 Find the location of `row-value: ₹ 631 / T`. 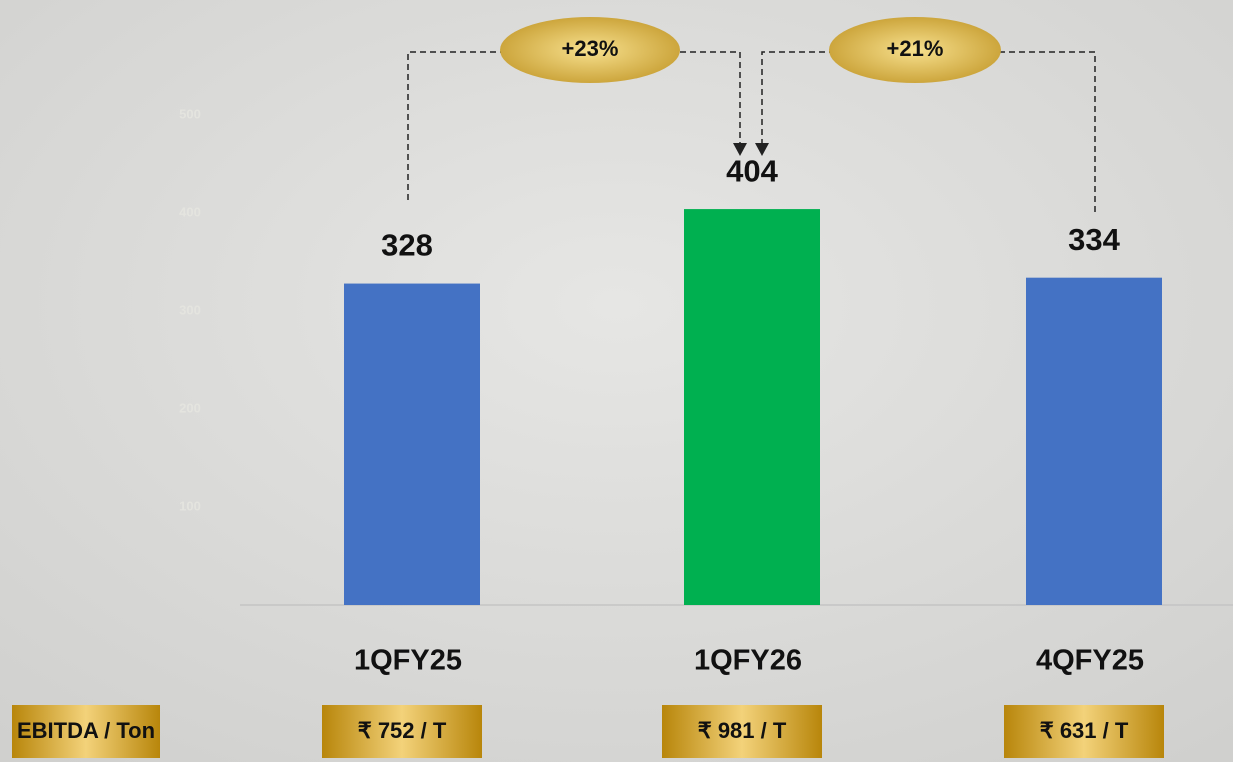

row-value: ₹ 631 / T is located at coordinates (1084, 730).